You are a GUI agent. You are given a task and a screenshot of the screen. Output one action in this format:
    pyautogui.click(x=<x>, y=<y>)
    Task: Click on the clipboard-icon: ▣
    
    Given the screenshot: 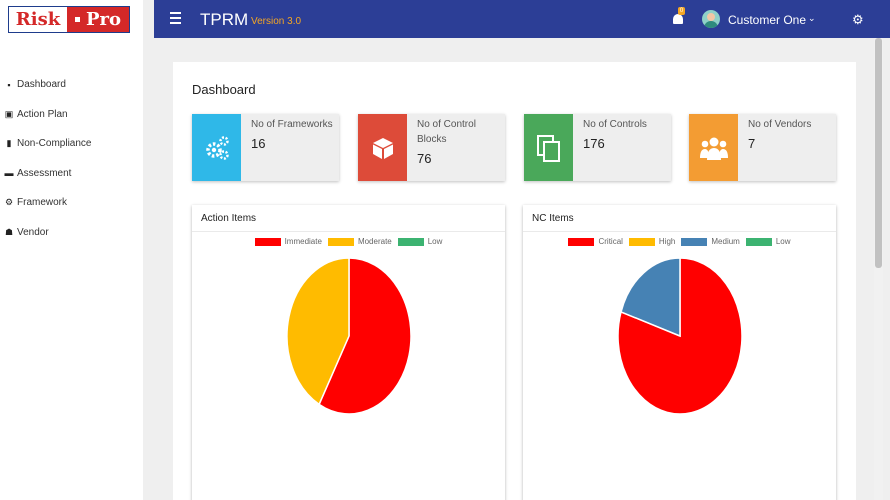 What is the action you would take?
    pyautogui.click(x=9, y=113)
    